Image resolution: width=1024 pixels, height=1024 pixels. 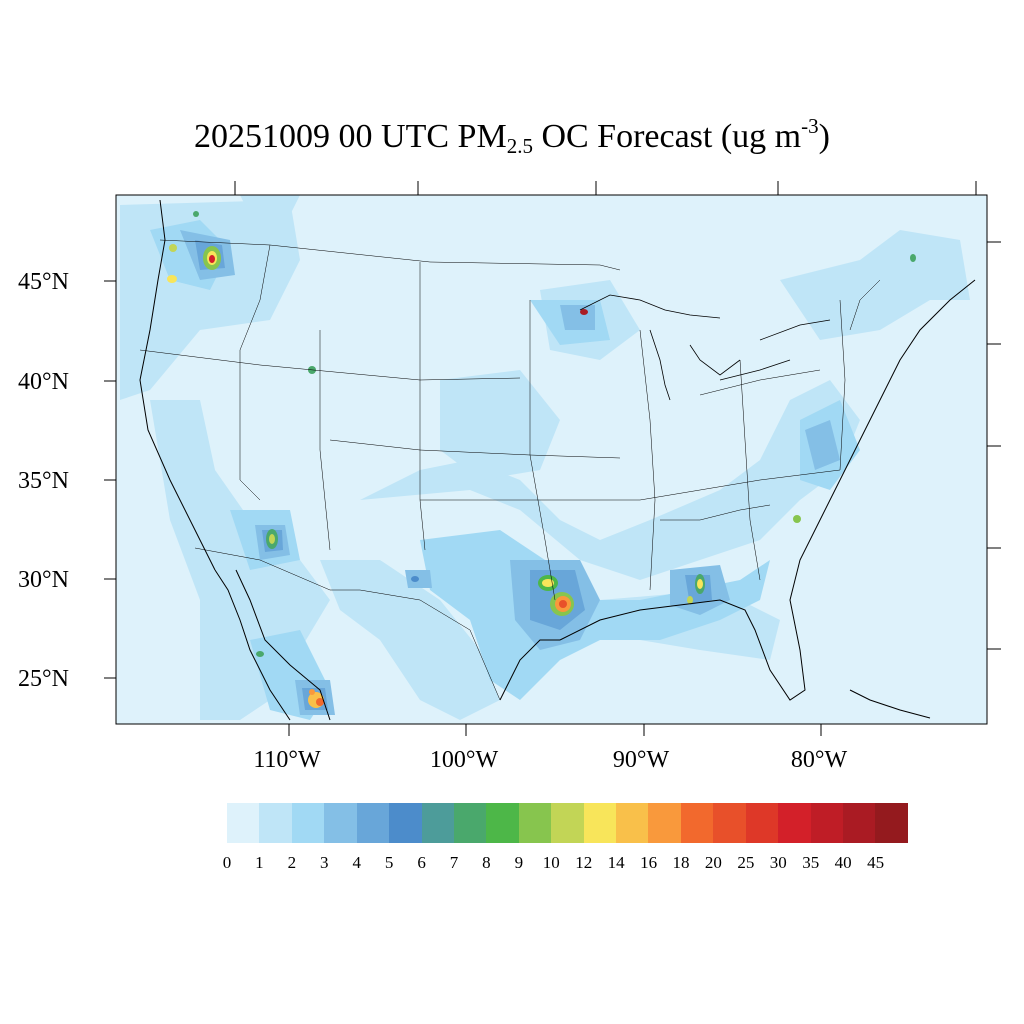 What do you see at coordinates (746, 862) in the screenshot?
I see `colorbar-label: 25` at bounding box center [746, 862].